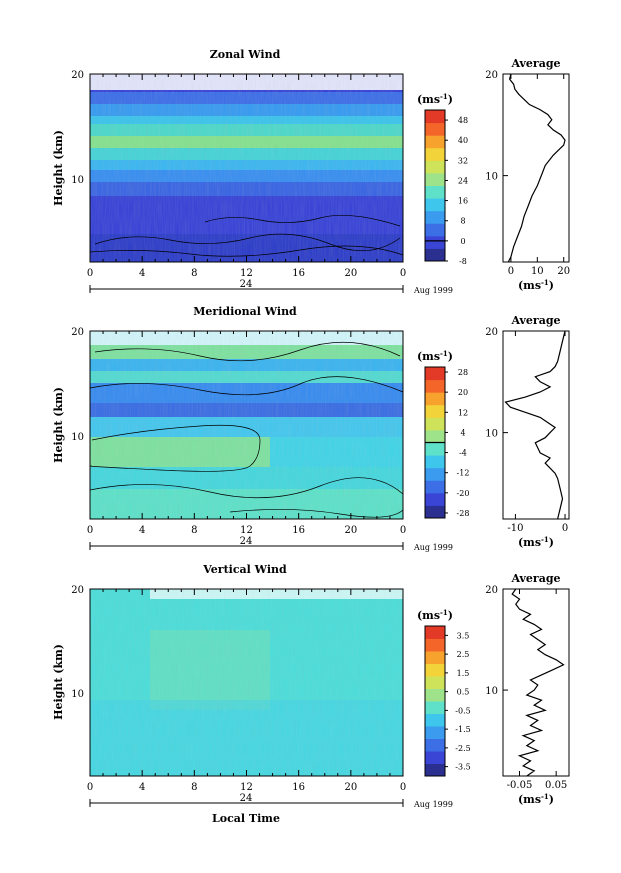  Describe the element at coordinates (462, 729) in the screenshot. I see `vertical-colorbar-tick-2: -1.5` at that location.